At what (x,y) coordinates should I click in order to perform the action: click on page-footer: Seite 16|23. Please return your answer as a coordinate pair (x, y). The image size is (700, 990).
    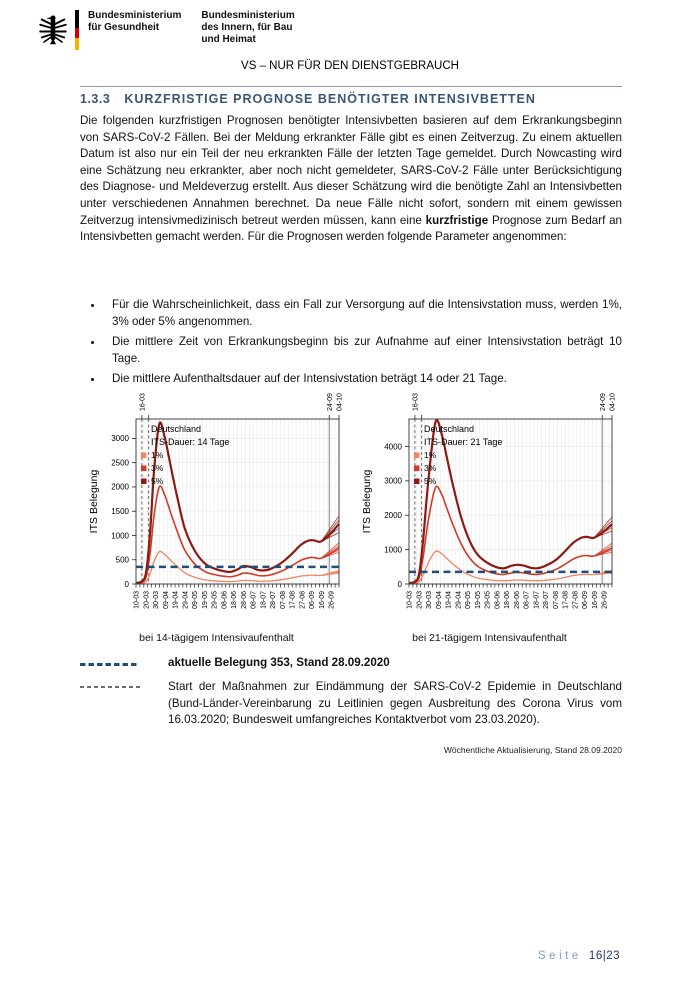
    Looking at the image, I should click on (579, 956).